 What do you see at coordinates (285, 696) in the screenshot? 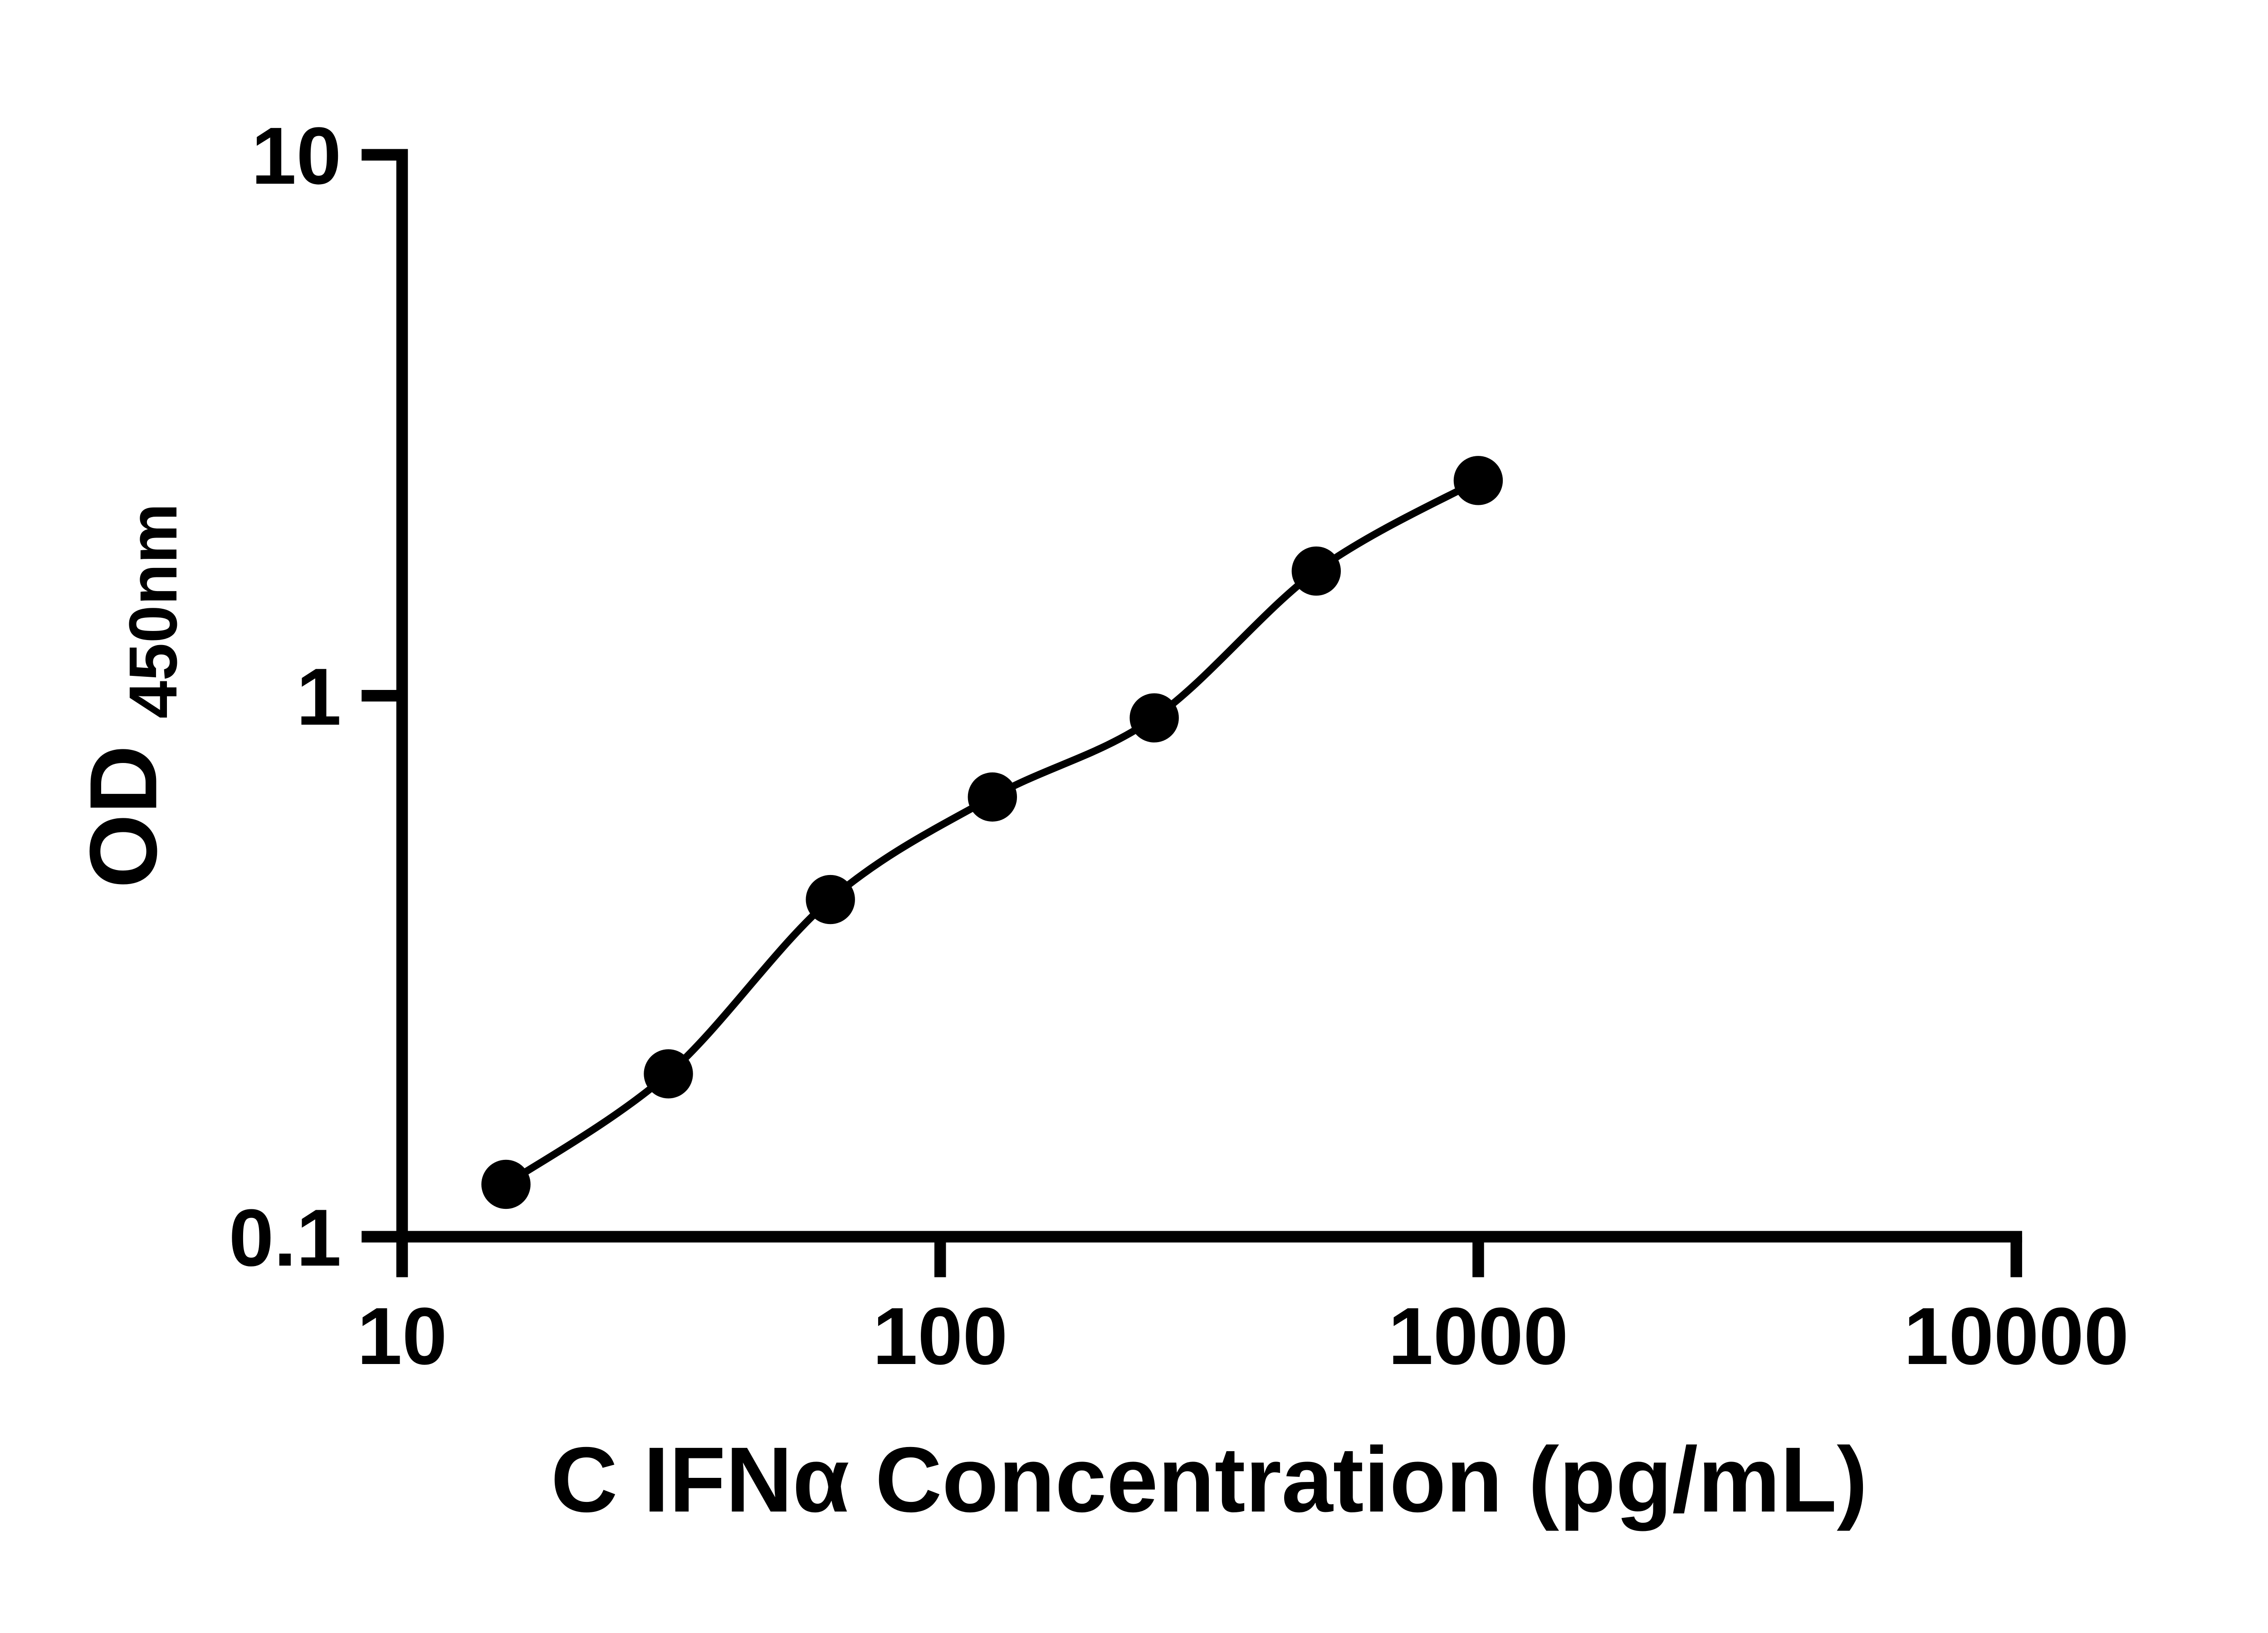
I see `y-axis-tick-labels: 0.1 1 10` at bounding box center [285, 696].